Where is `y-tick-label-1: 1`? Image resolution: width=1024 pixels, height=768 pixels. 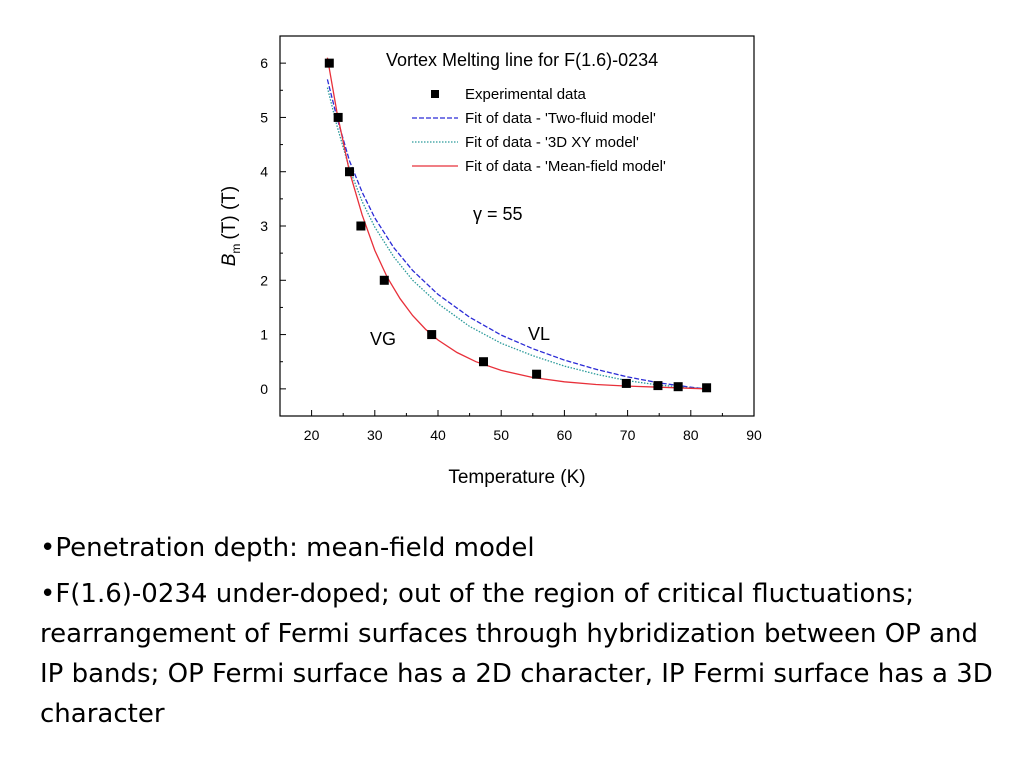 y-tick-label-1: 1 is located at coordinates (264, 335).